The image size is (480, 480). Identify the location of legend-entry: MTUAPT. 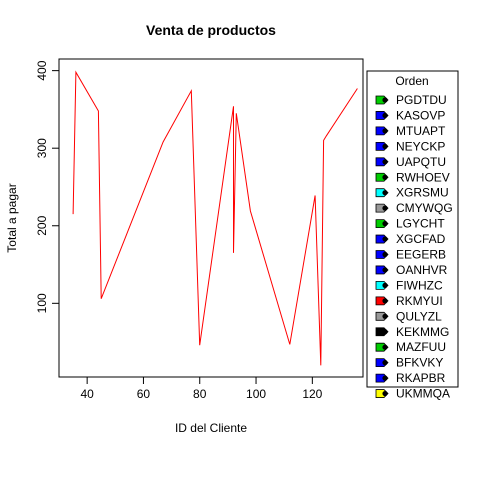
(410, 131).